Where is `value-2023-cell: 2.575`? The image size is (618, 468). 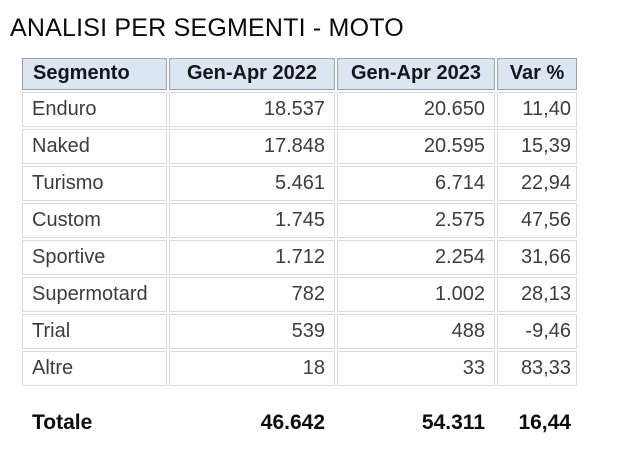
value-2023-cell: 2.575 is located at coordinates (416, 220).